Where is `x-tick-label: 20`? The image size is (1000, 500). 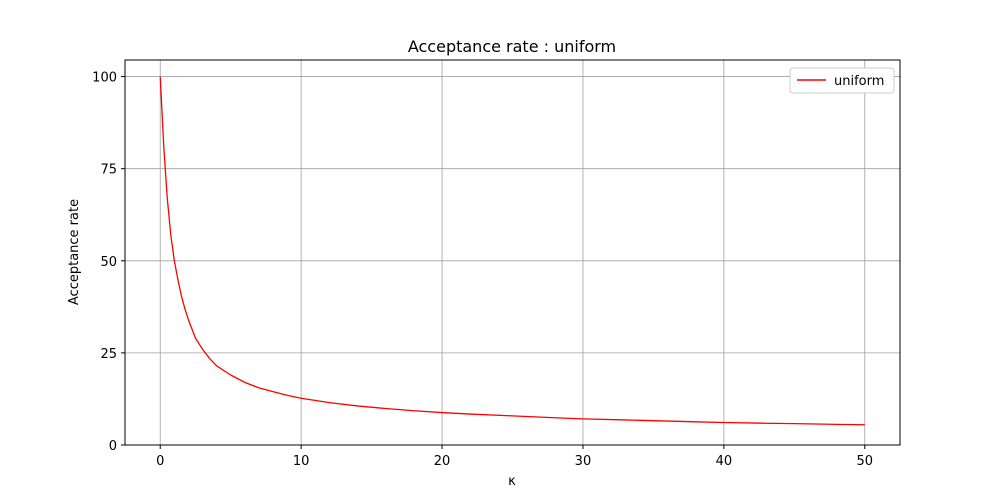
x-tick-label: 20 is located at coordinates (442, 461).